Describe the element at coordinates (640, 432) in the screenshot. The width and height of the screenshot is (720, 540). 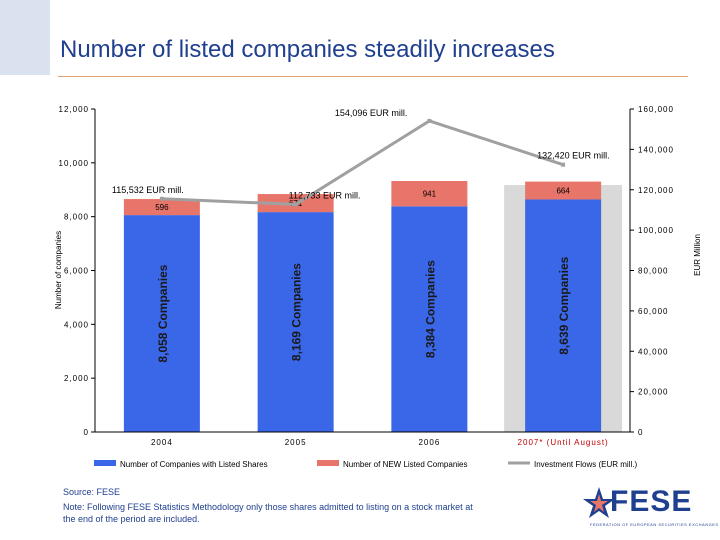
I see `right-tick-label: 0` at that location.